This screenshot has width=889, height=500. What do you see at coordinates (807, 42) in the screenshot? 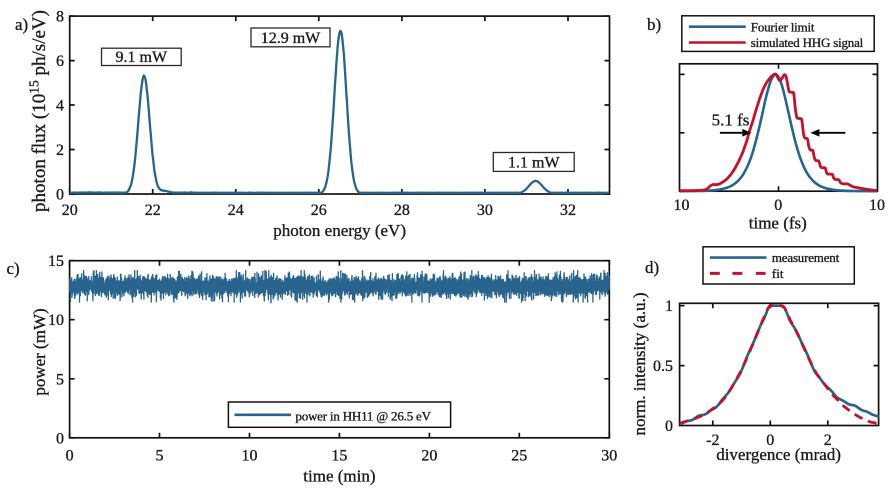
I see `svg-text: simulated HHG signal` at bounding box center [807, 42].